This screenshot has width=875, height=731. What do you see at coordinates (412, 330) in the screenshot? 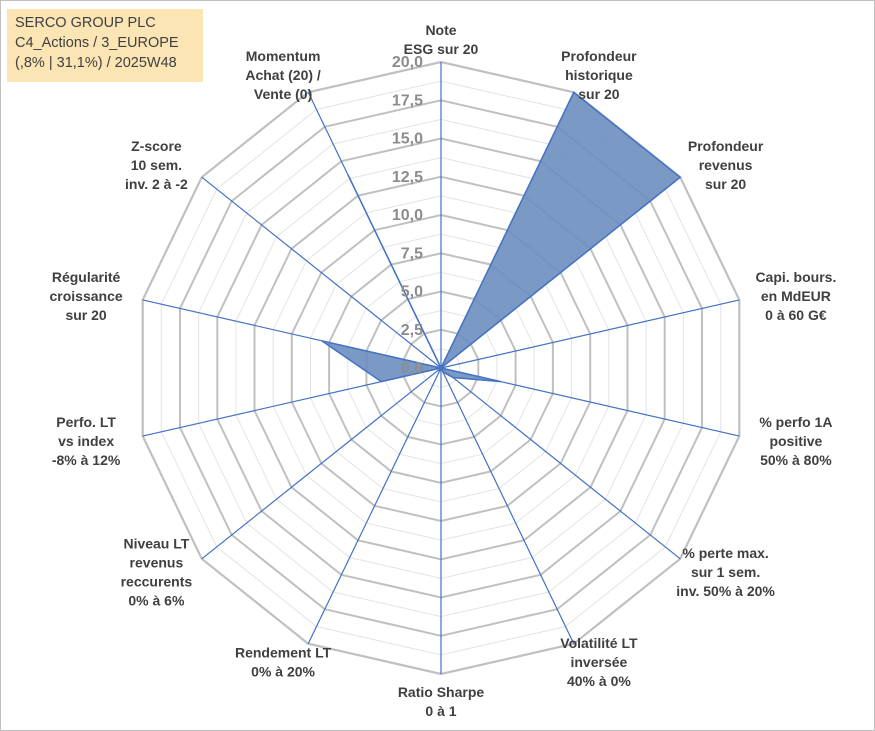
I see `radial-tick-label: 2,5` at bounding box center [412, 330].